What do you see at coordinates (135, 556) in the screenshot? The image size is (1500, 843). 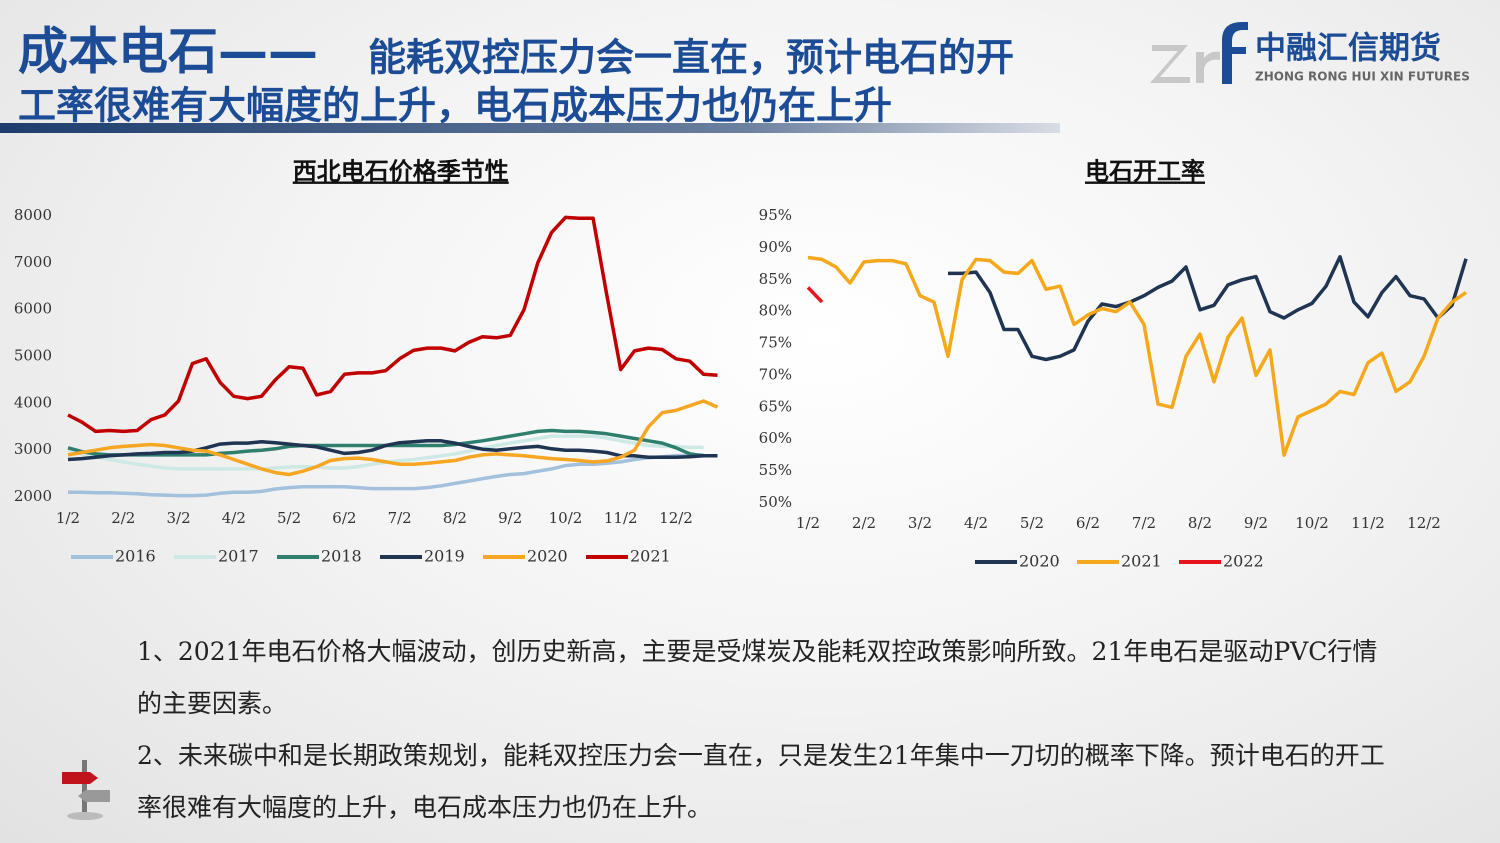 I see `legend-label: 2016` at bounding box center [135, 556].